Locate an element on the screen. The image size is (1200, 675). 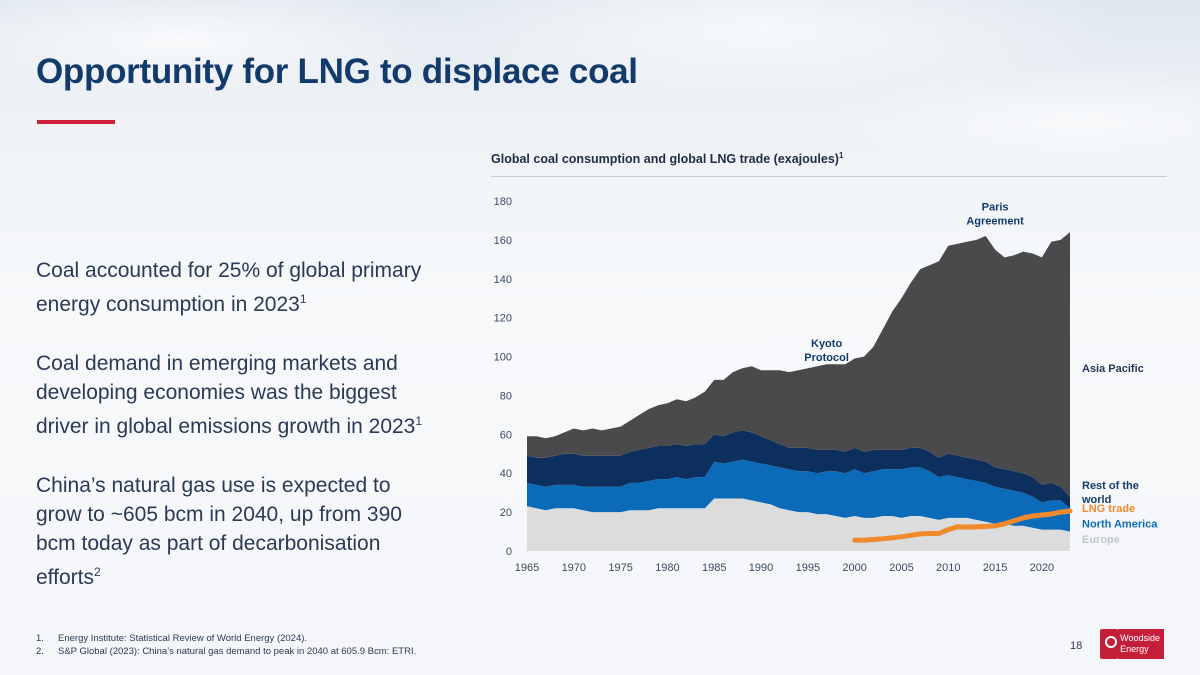
annotation-line: Paris is located at coordinates (995, 208).